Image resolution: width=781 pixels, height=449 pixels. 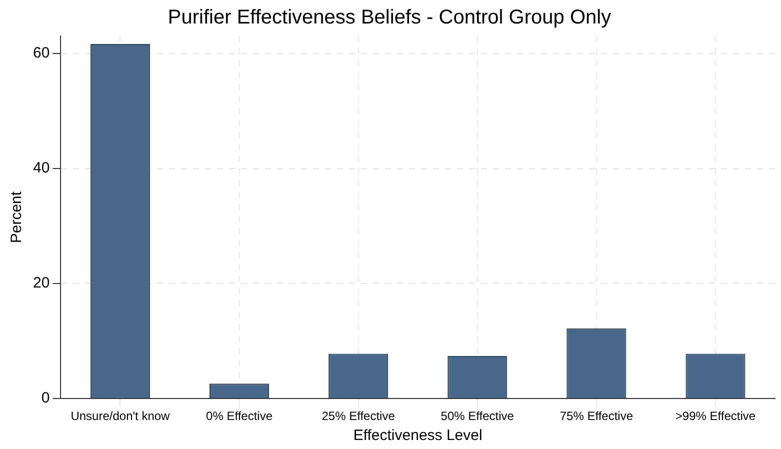 I want to click on y-tick-label: 60, so click(x=41, y=53).